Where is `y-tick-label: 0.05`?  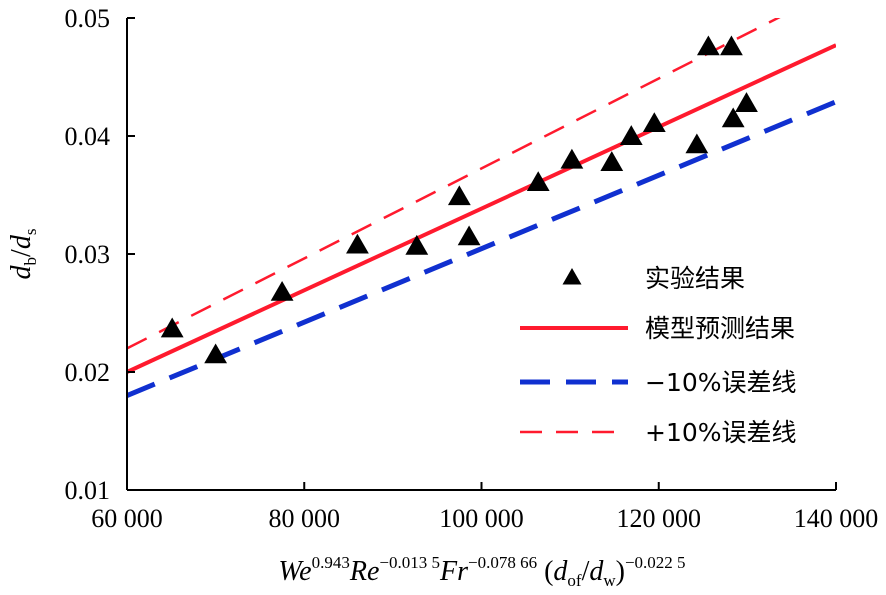
y-tick-label: 0.05 is located at coordinates (88, 18).